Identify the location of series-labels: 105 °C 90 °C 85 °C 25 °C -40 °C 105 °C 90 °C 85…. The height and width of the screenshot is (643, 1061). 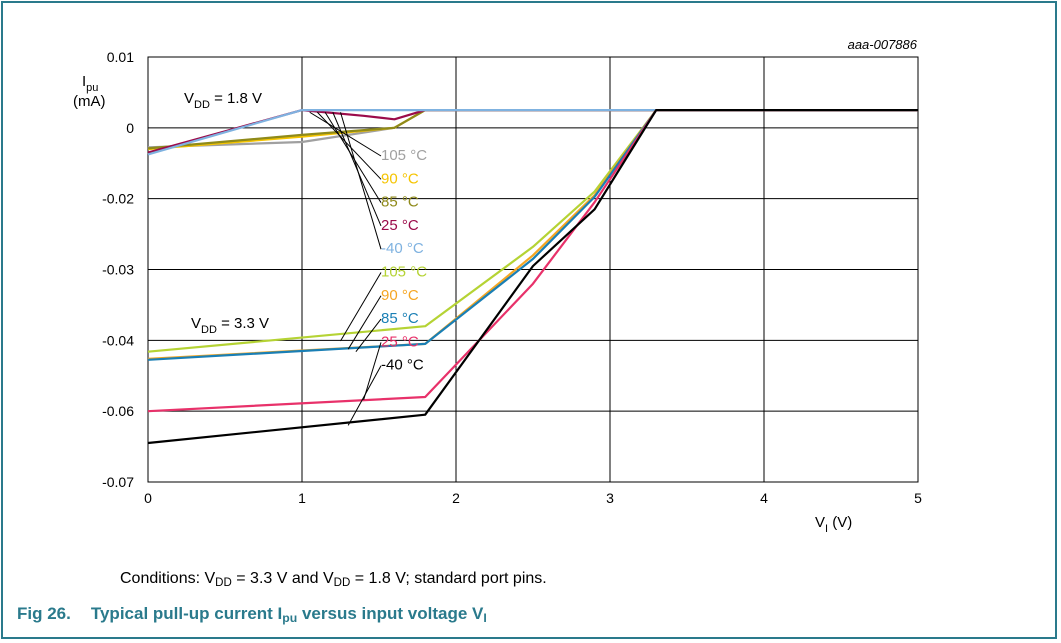
(404, 260).